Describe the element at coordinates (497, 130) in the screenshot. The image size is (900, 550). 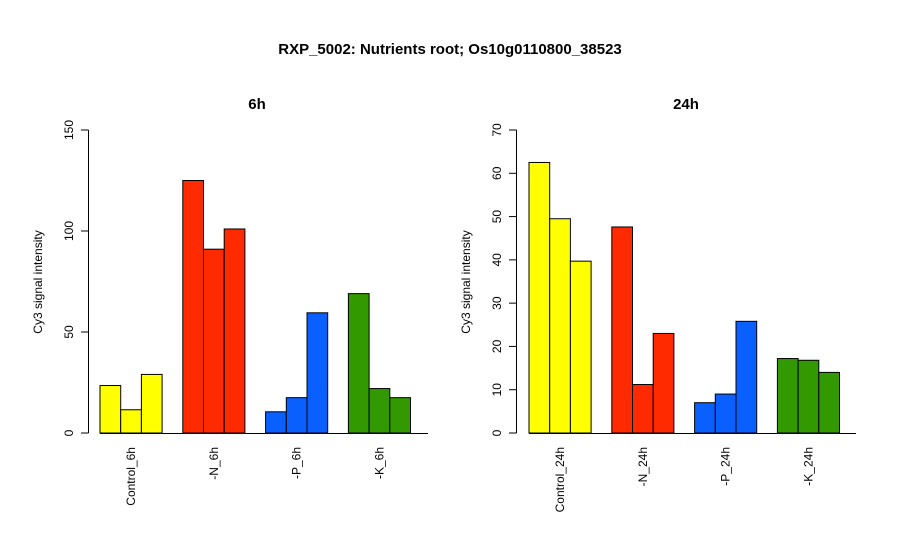
I see `y-tick-label: 70` at that location.